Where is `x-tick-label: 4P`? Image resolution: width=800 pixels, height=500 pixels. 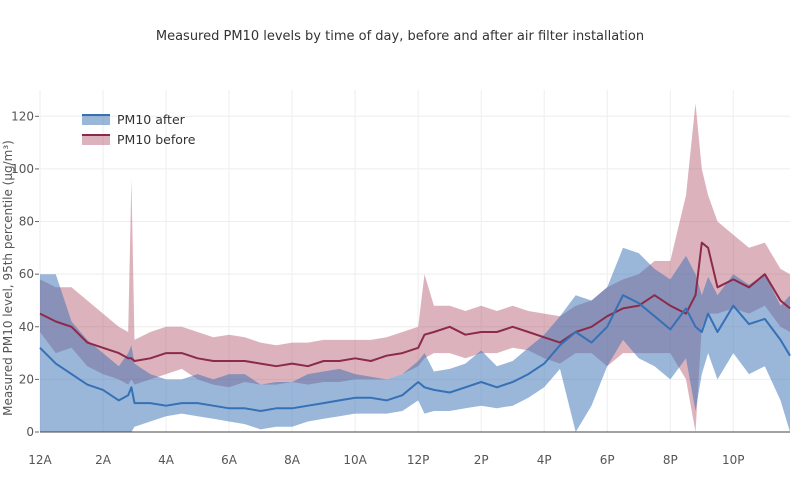
x-tick-label: 4P is located at coordinates (544, 460).